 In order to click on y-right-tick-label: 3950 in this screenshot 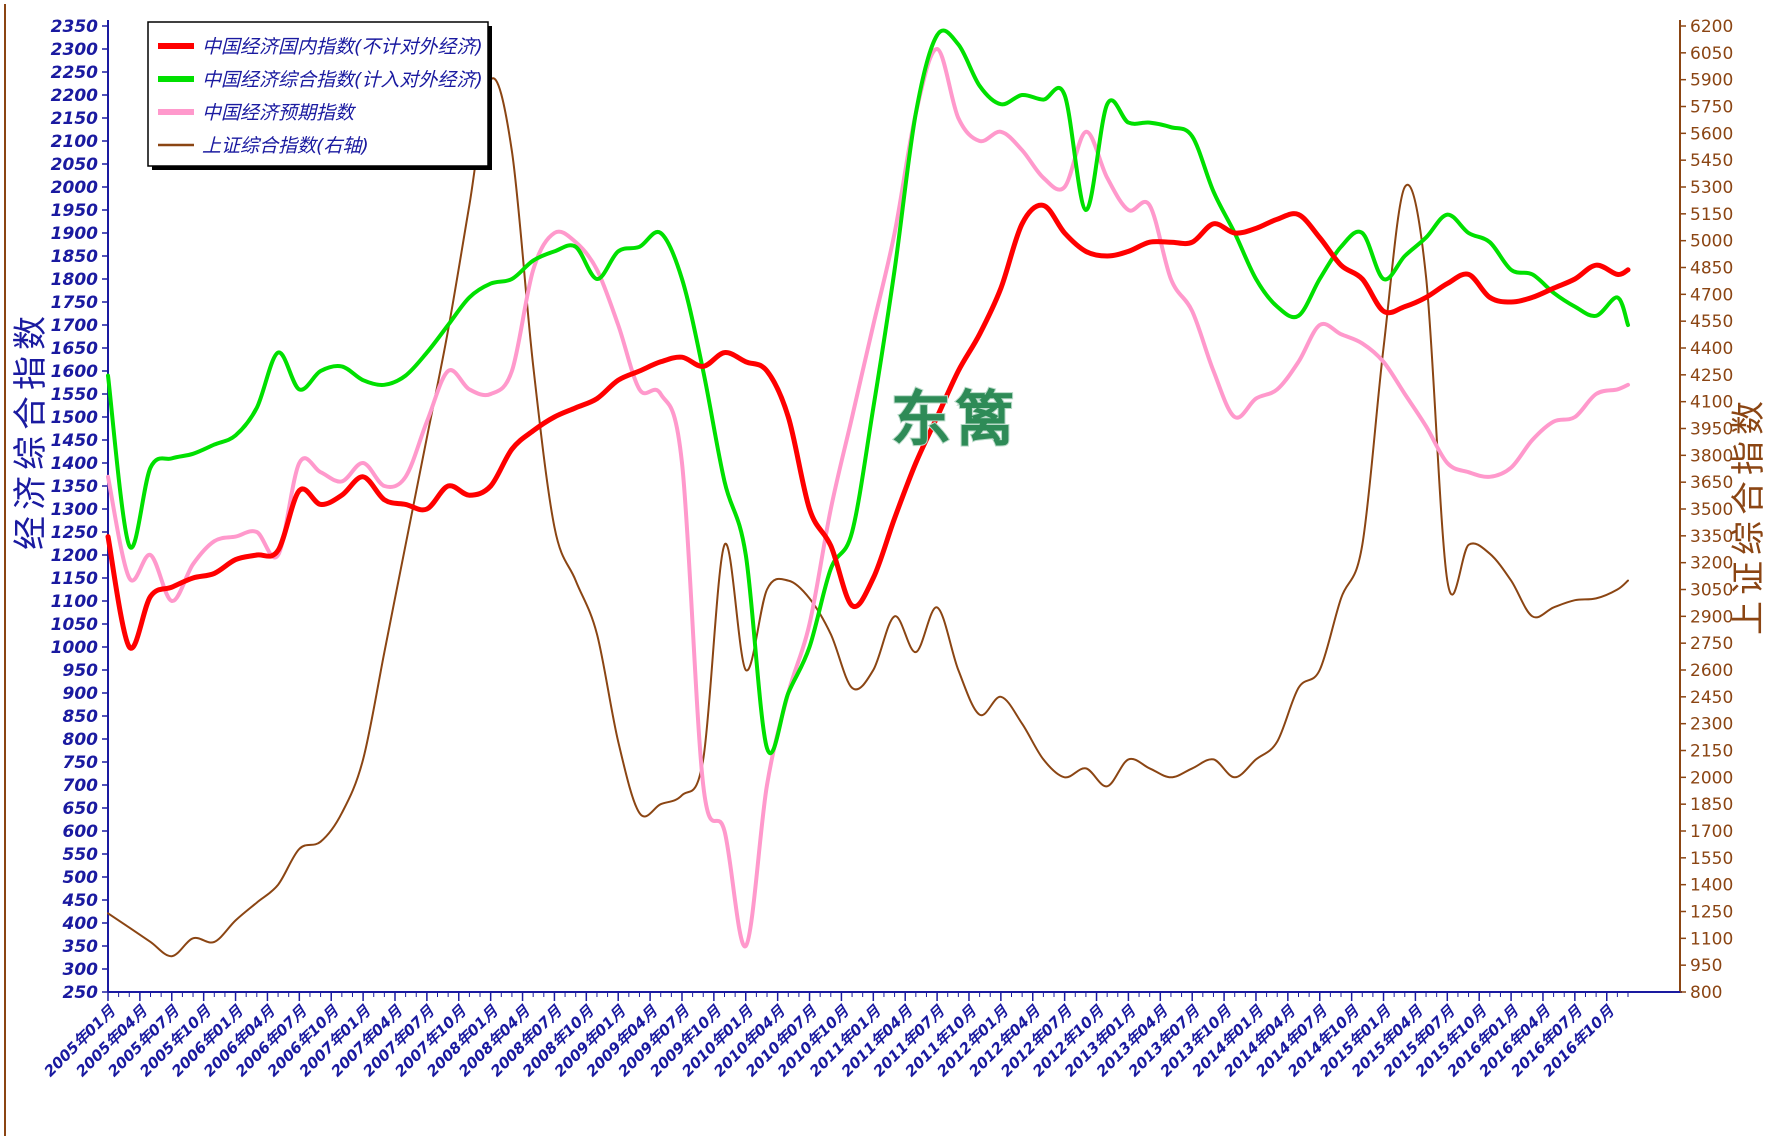, I will do `click(1711, 430)`.